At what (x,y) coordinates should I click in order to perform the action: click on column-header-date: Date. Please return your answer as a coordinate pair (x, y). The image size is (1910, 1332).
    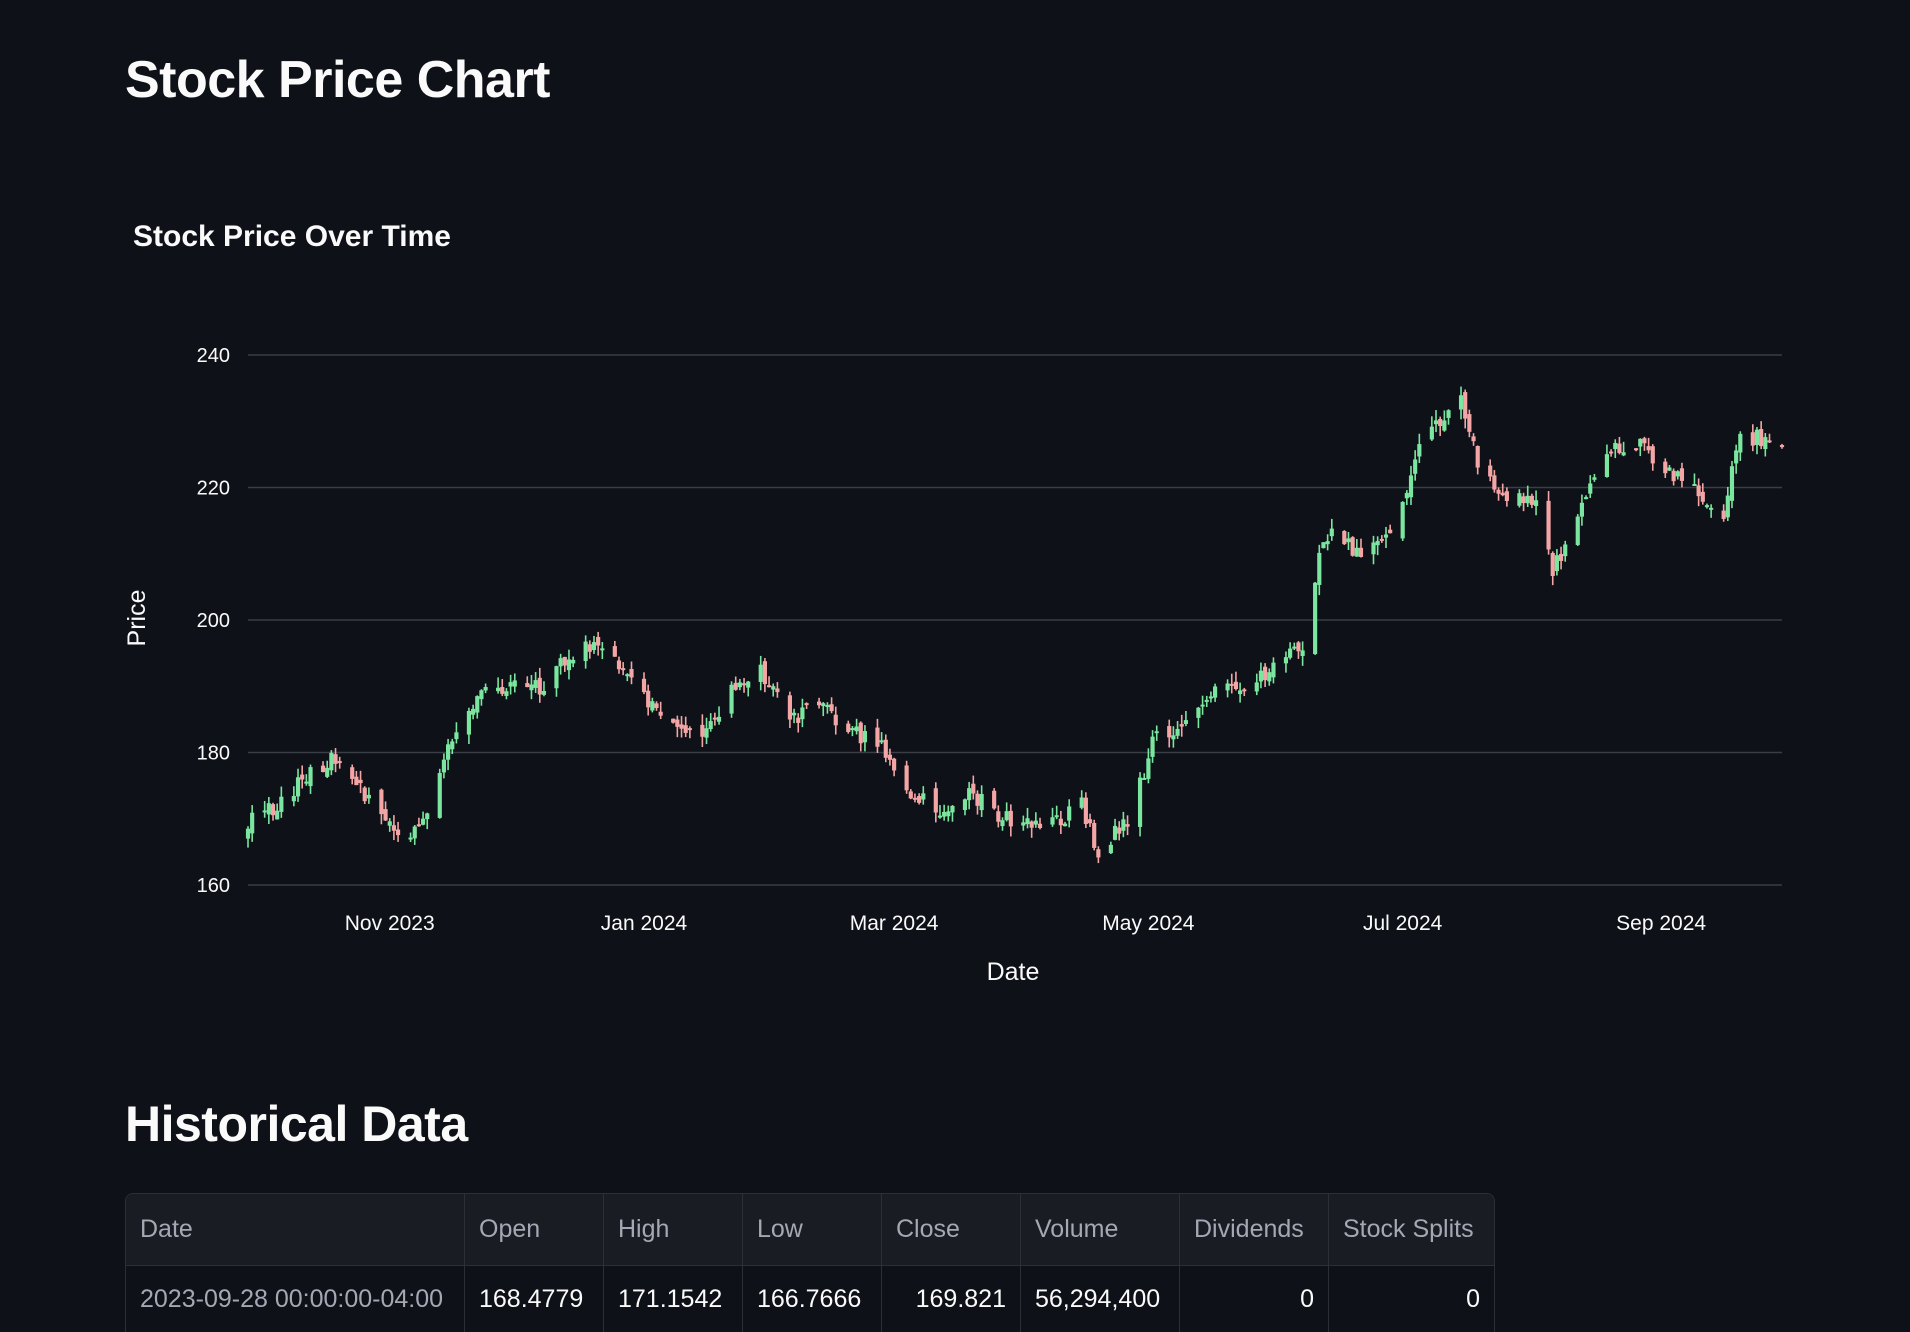
    Looking at the image, I should click on (295, 1230).